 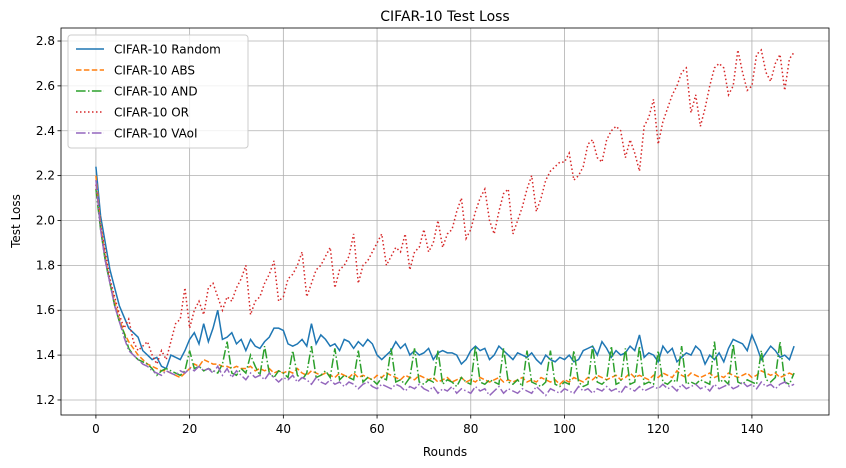 I want to click on x-tick-label: 20, so click(x=189, y=429).